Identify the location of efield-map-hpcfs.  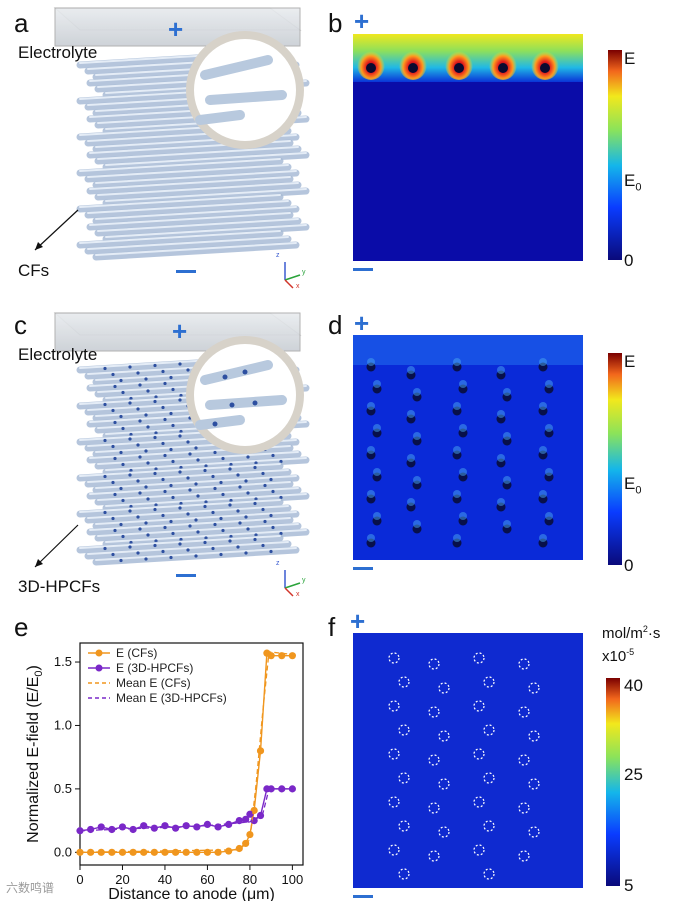
(468, 447).